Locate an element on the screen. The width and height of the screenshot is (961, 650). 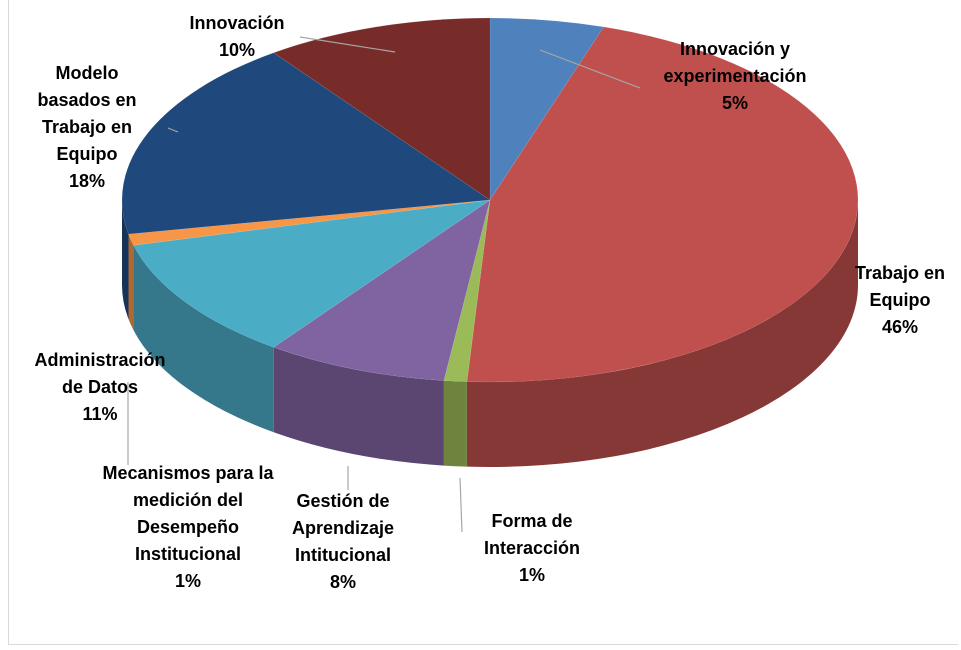
data-label: Innovación y experimentación 5% is located at coordinates (735, 76).